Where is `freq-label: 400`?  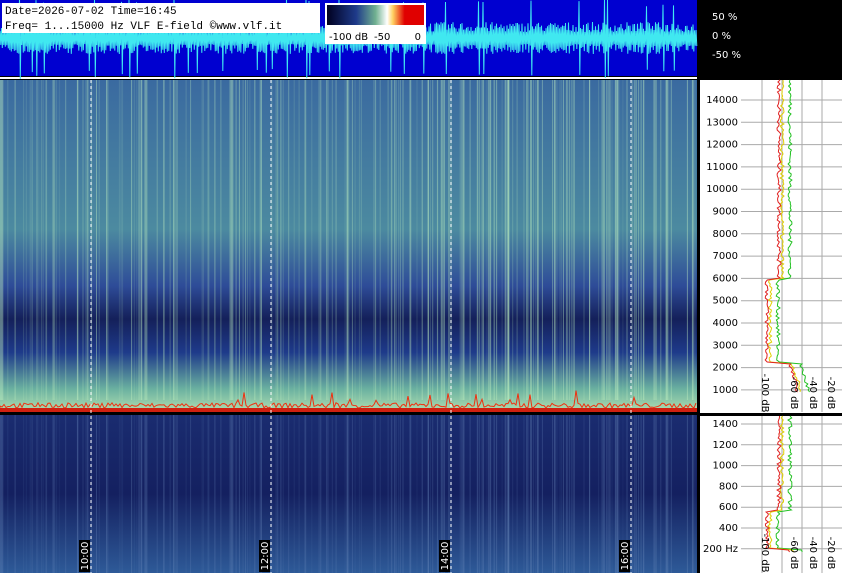 freq-label: 400 is located at coordinates (728, 528).